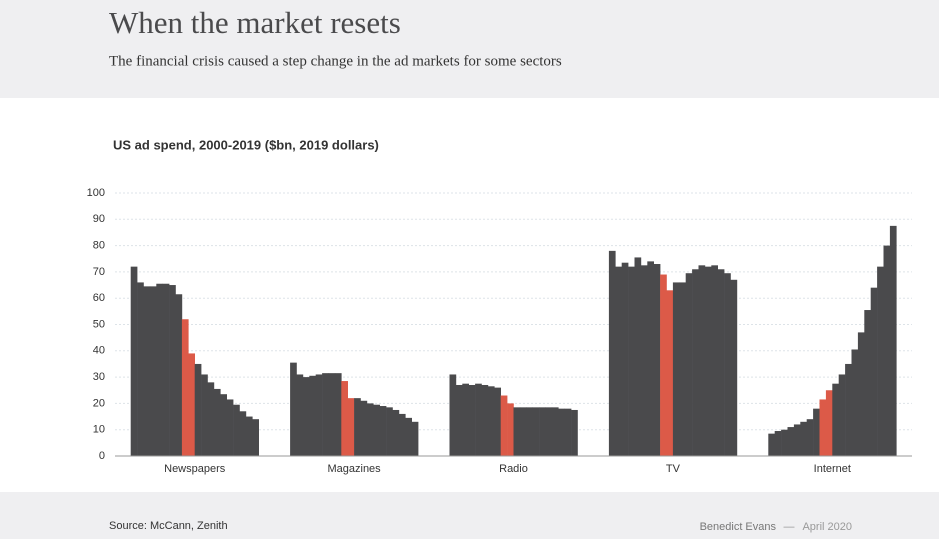  Describe the element at coordinates (738, 527) in the screenshot. I see `byline: Benedict Evans` at that location.